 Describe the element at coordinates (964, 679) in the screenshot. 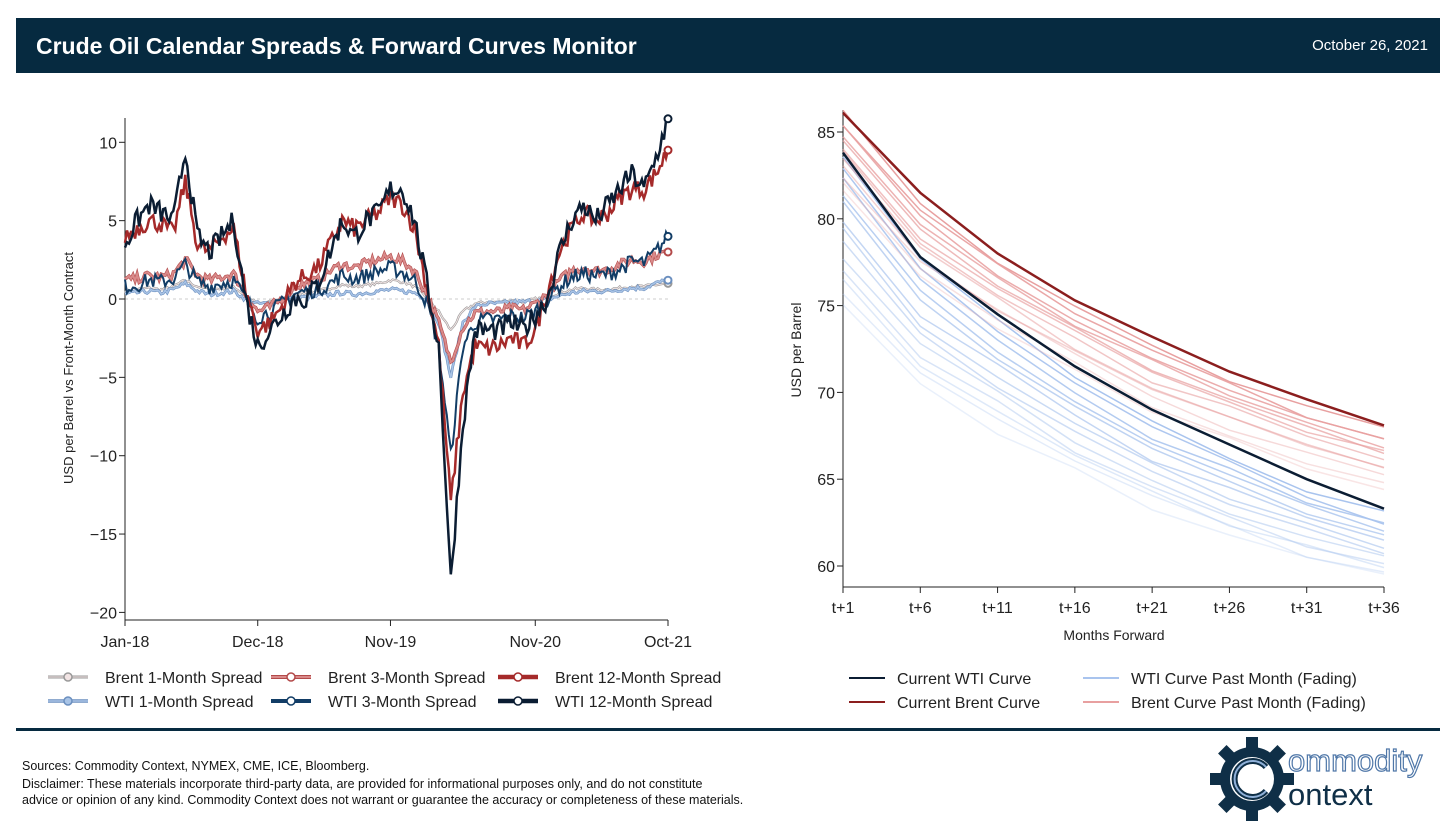

I see `legend-label: Current WTI Curve` at that location.